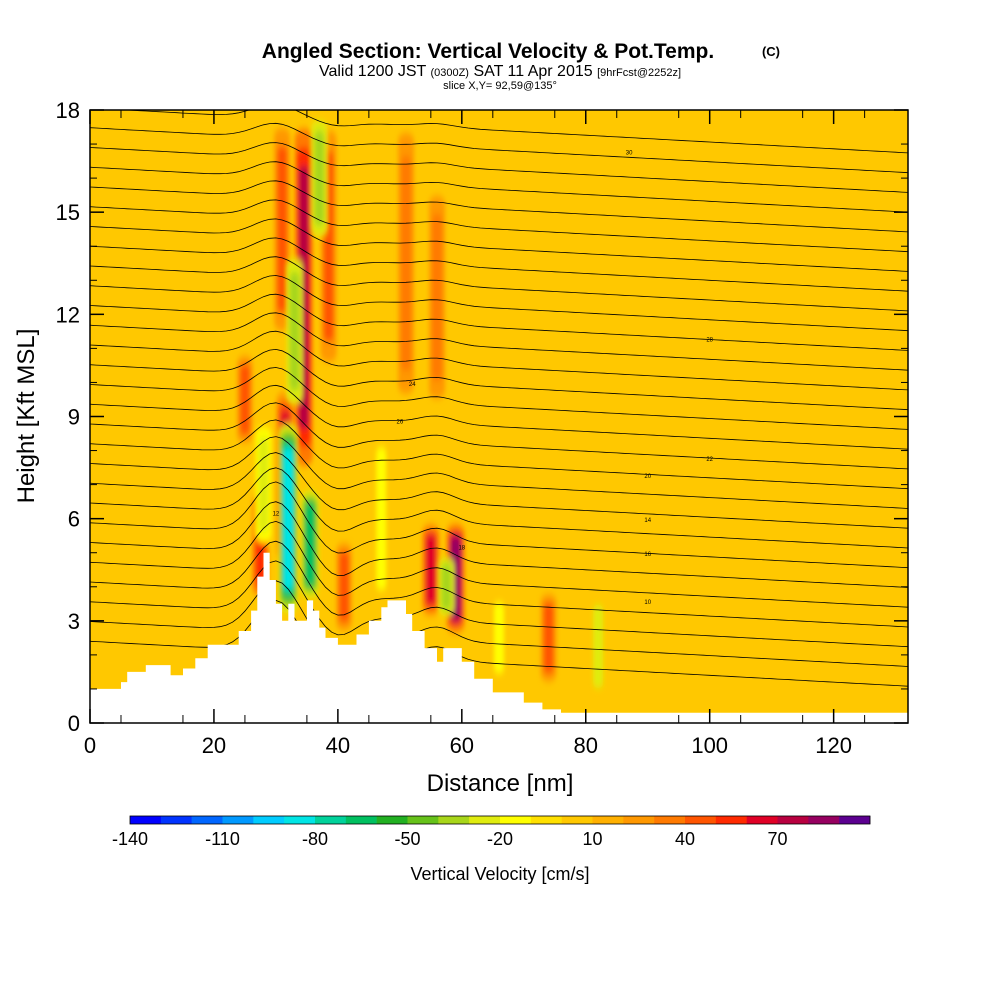  I want to click on y-tick-label: 6, so click(74, 519).